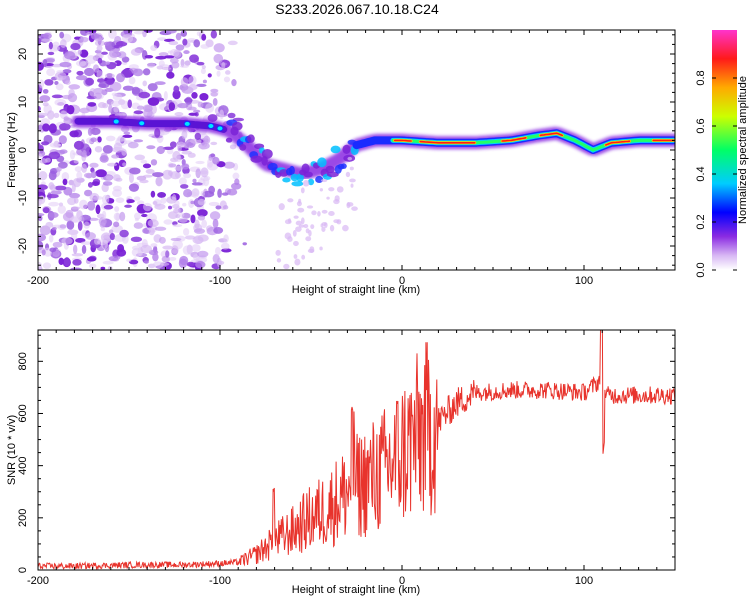 This screenshot has width=750, height=600. I want to click on bottom-x-tick-label: -200, so click(38, 581).